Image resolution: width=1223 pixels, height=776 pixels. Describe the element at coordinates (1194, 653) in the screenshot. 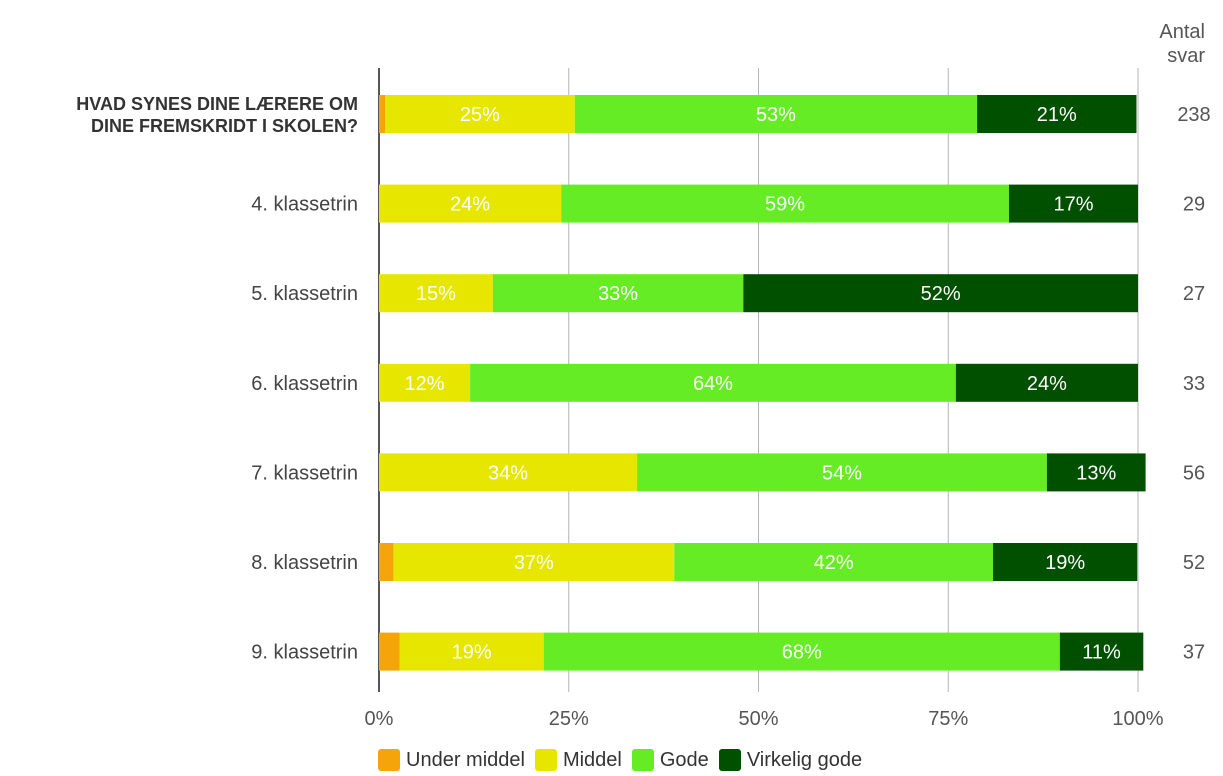

I see `response-count: 37` at that location.